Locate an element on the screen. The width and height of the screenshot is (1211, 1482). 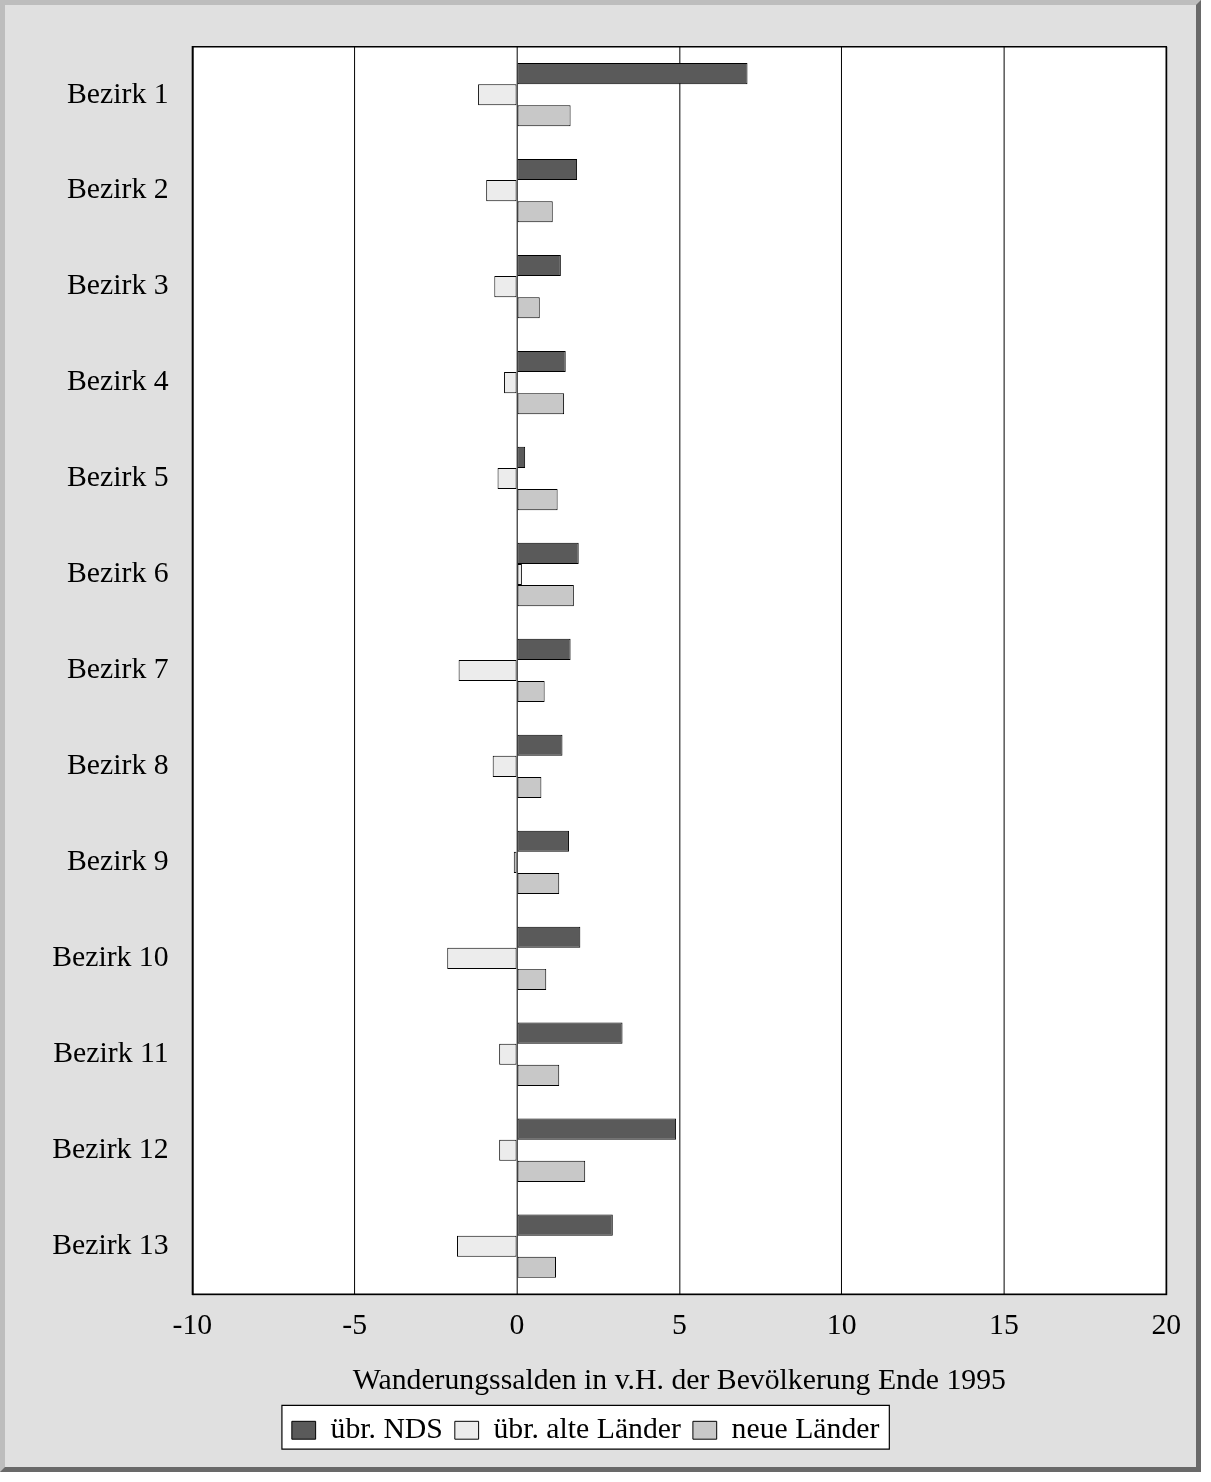
y-tick-label: Bezirk 3 is located at coordinates (118, 284).